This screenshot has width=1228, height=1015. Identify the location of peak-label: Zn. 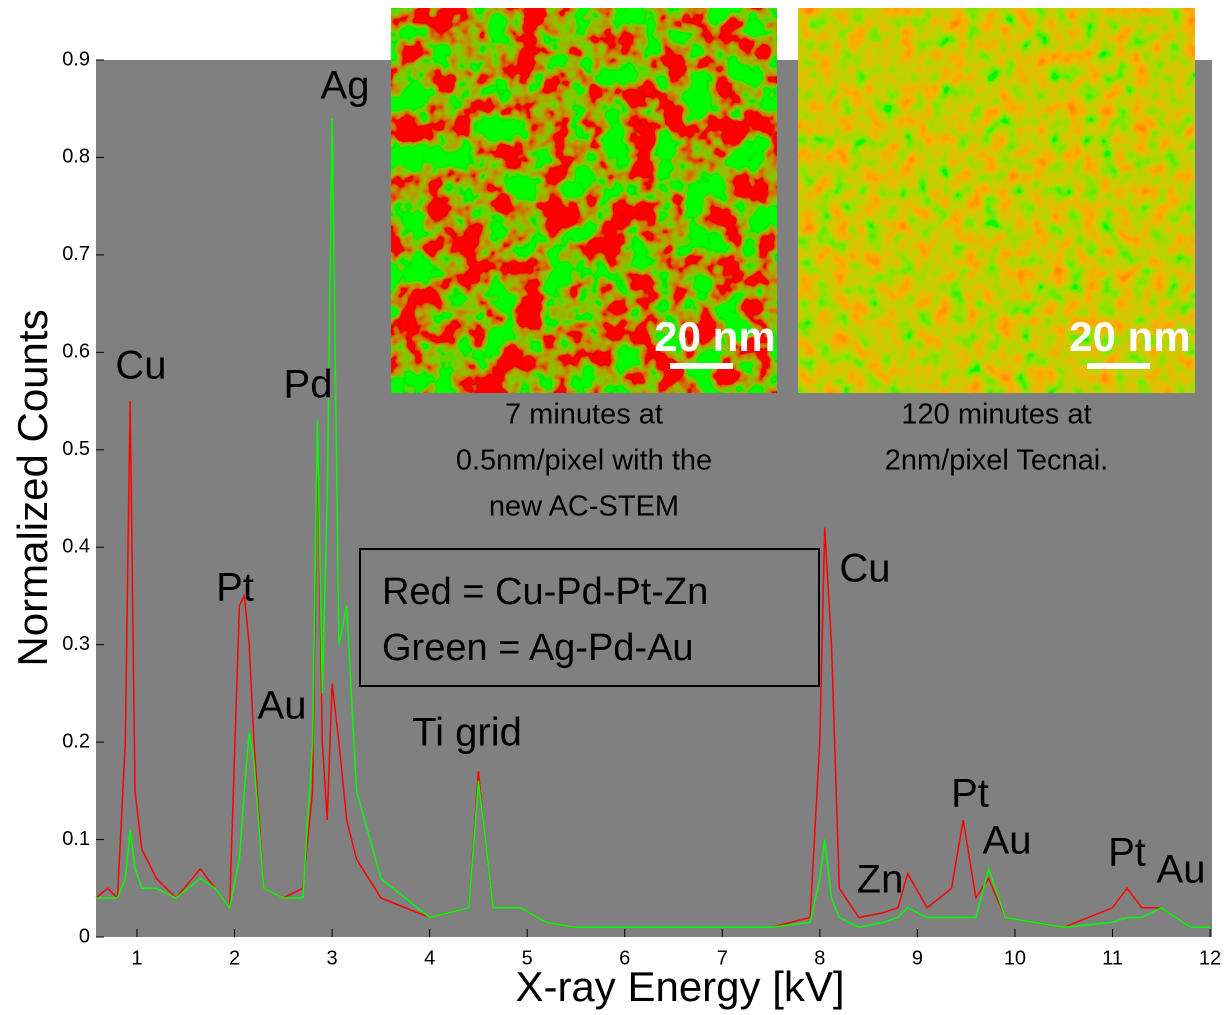
(880, 880).